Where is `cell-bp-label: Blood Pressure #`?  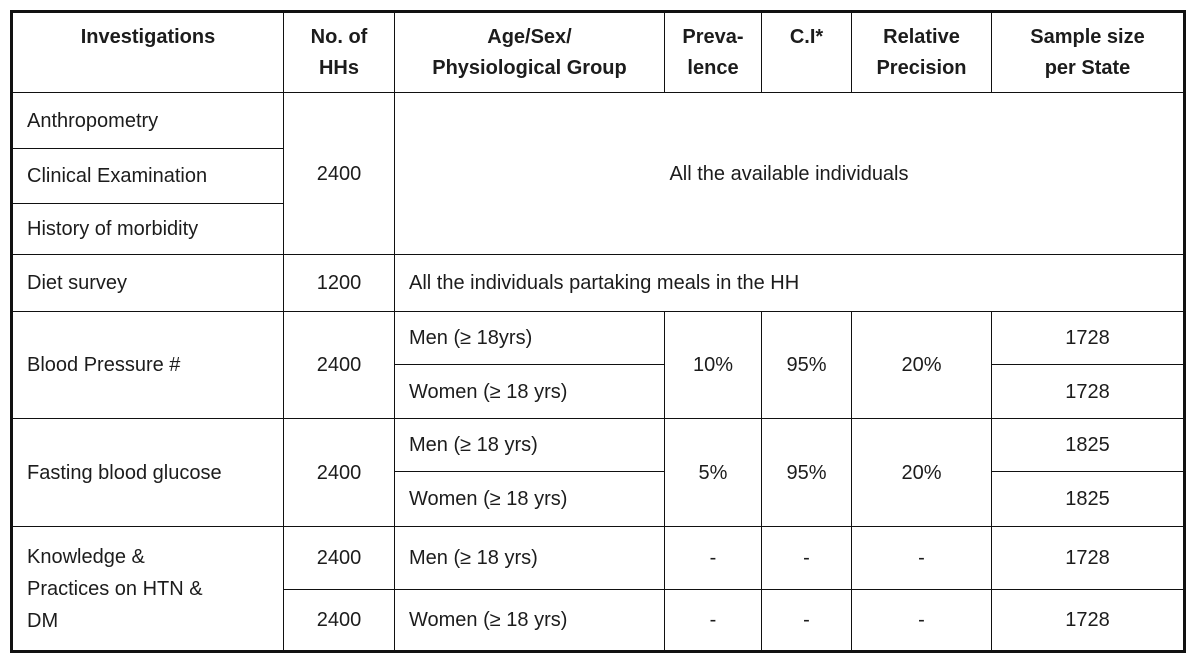 cell-bp-label: Blood Pressure # is located at coordinates (147, 365).